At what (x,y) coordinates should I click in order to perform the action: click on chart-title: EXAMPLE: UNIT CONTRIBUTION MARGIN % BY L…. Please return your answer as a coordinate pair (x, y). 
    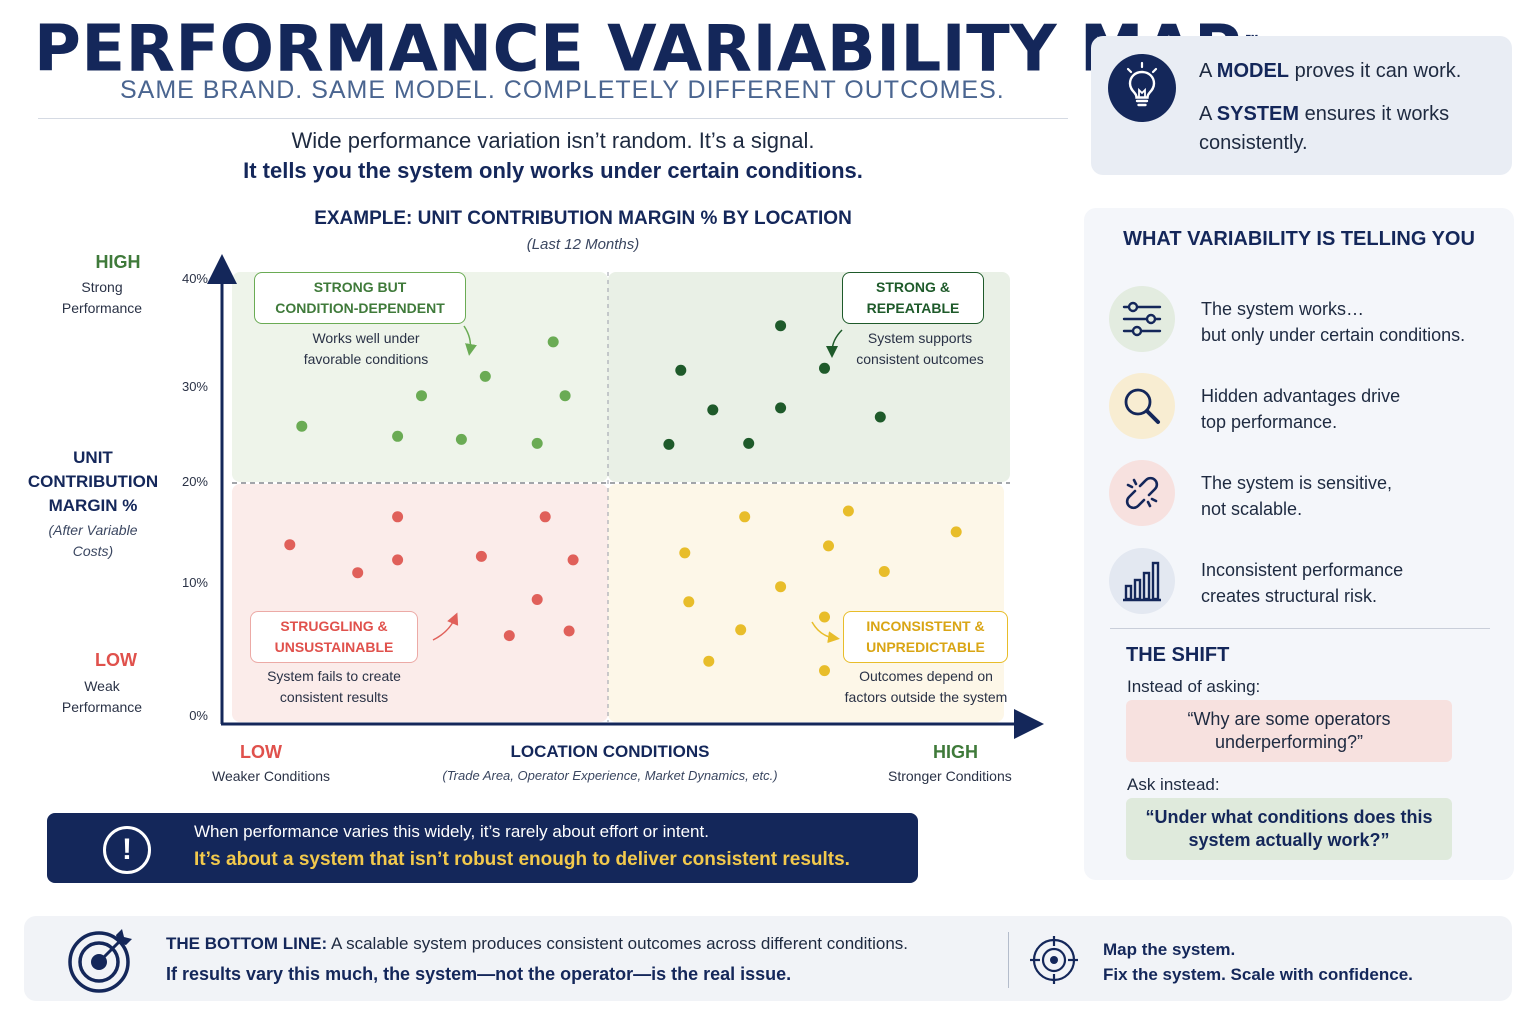
    Looking at the image, I should click on (583, 218).